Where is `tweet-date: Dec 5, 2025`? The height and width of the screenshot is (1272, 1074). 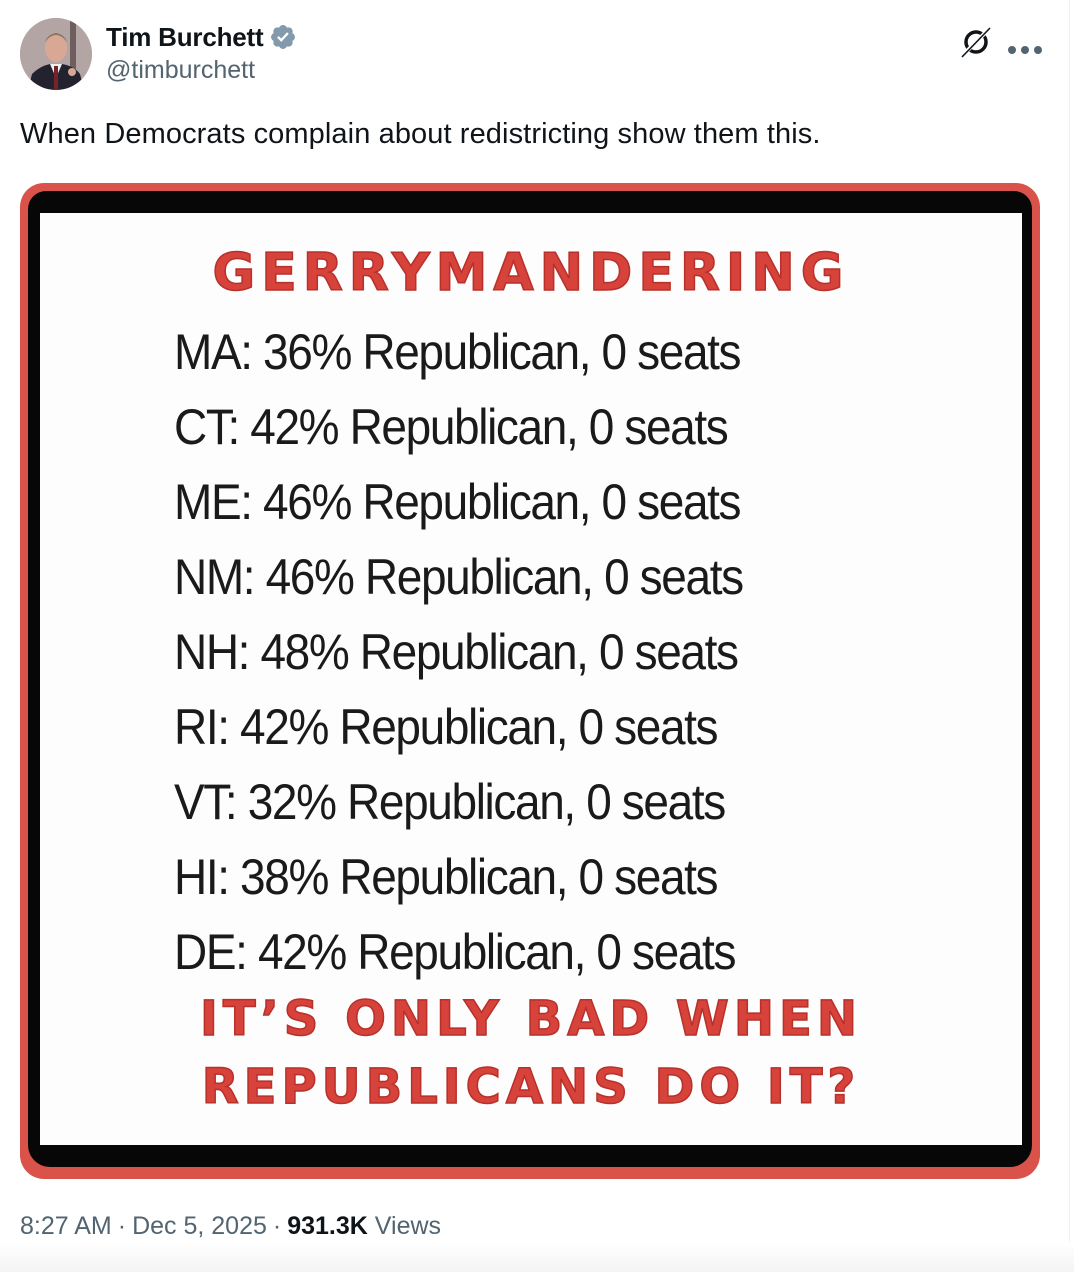 tweet-date: Dec 5, 2025 is located at coordinates (199, 1226).